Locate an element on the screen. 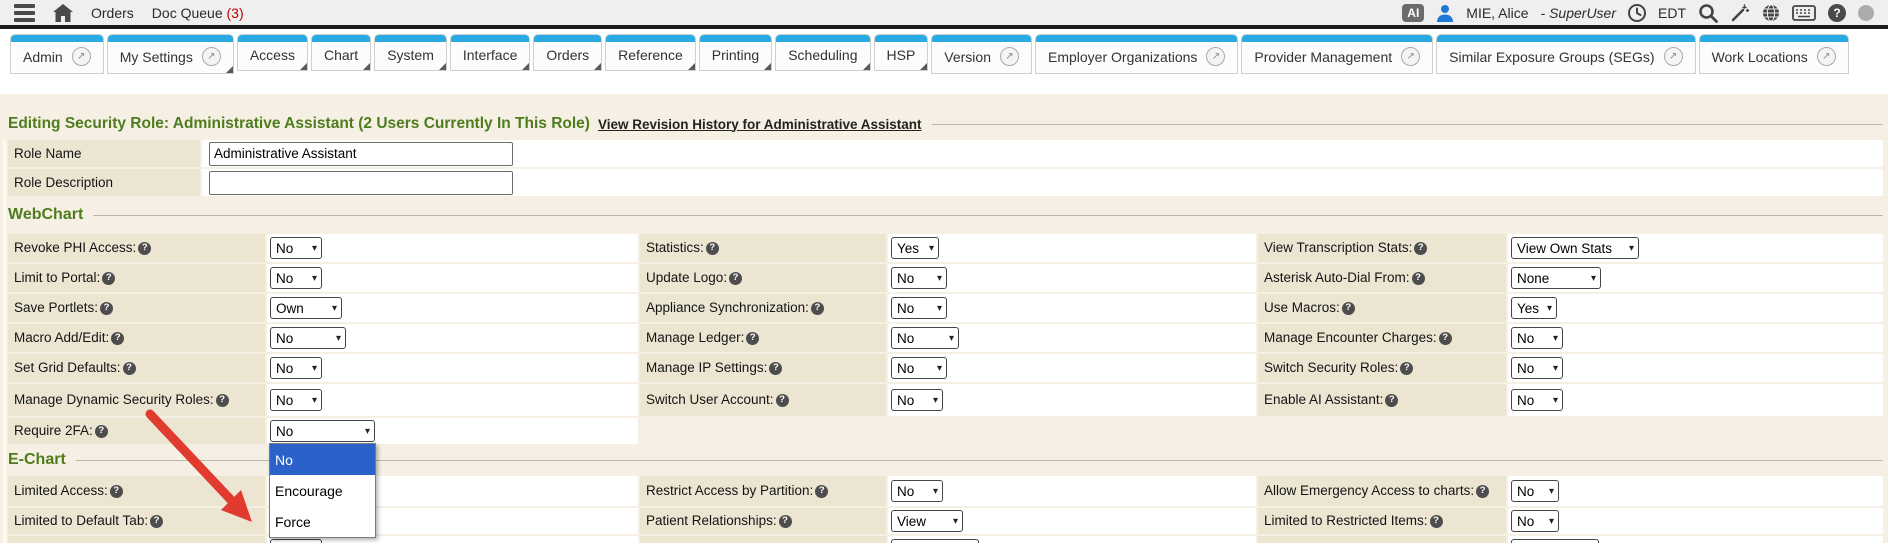 Image resolution: width=1888 pixels, height=543 pixels. revoke-phi-access-select: No ▾ is located at coordinates (296, 248).